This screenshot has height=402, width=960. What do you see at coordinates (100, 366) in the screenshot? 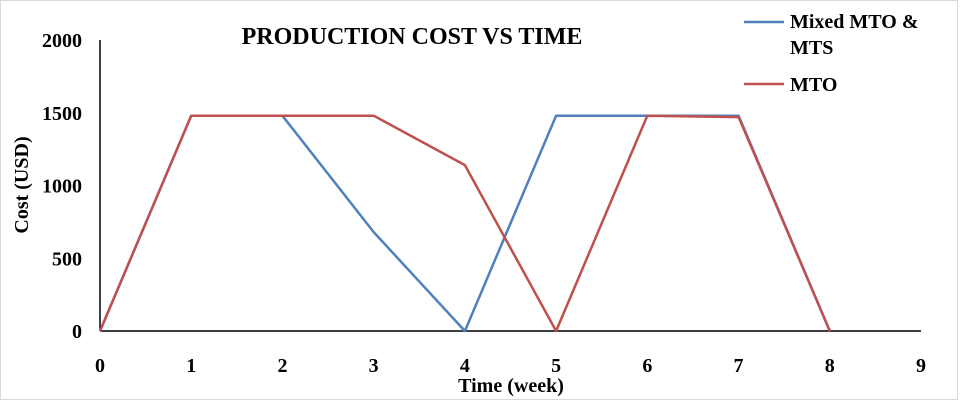
I see `x-tick-label: 0` at bounding box center [100, 366].